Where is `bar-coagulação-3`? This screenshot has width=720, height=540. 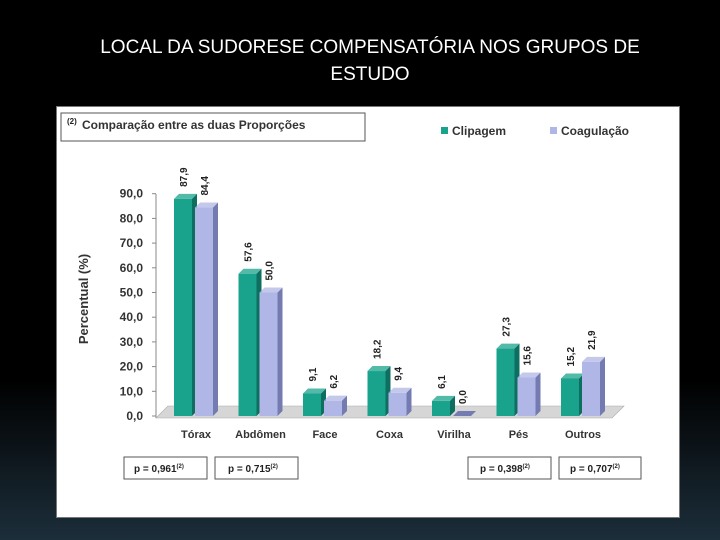 bar-coagulação-3 is located at coordinates (400, 401).